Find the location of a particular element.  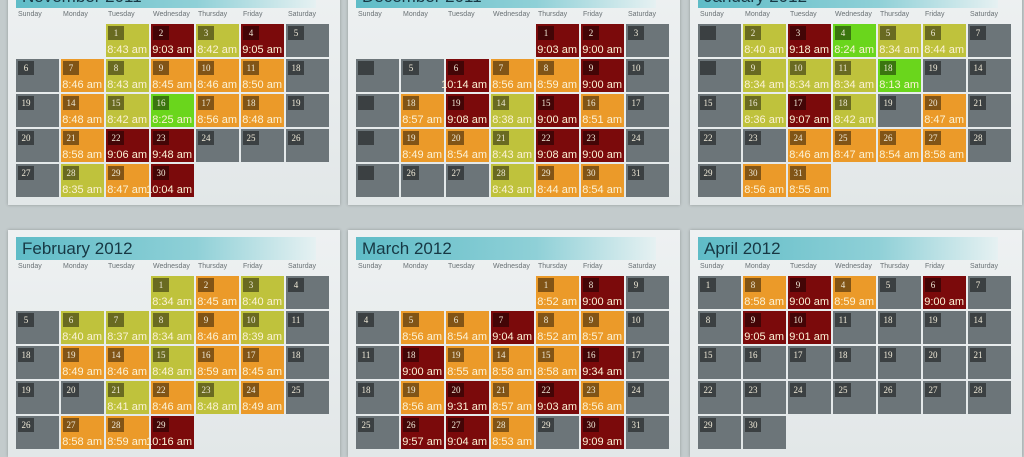

day-cell: 16 8:25 am is located at coordinates (172, 110).